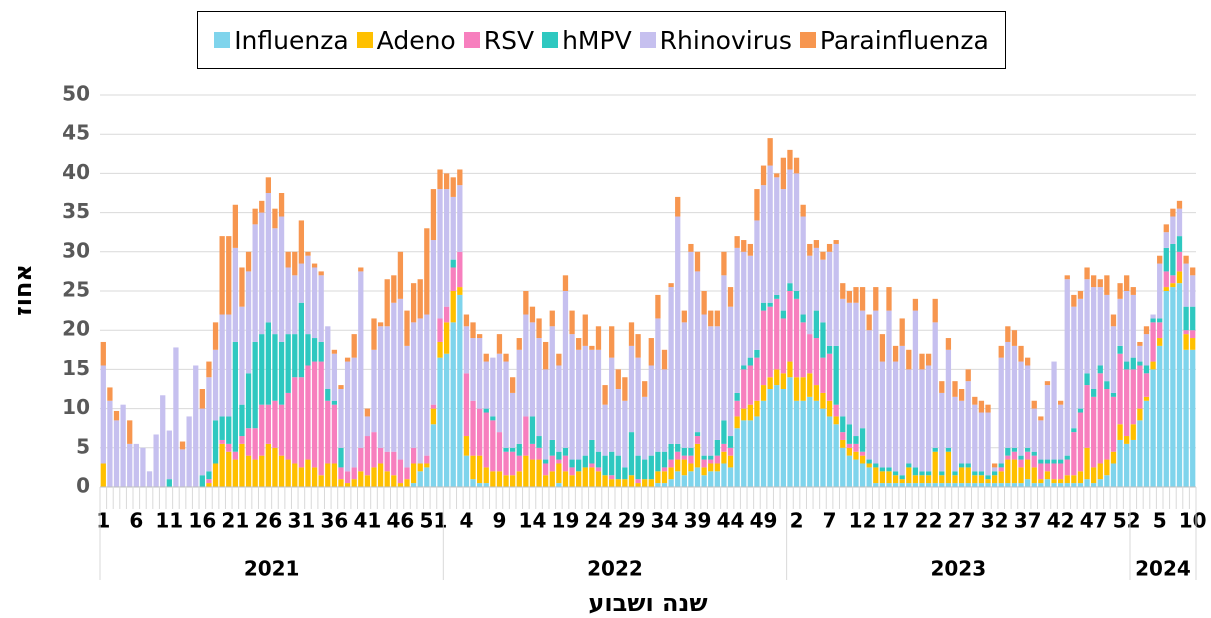  Describe the element at coordinates (76, 368) in the screenshot. I see `y-tick-label: 15` at that location.